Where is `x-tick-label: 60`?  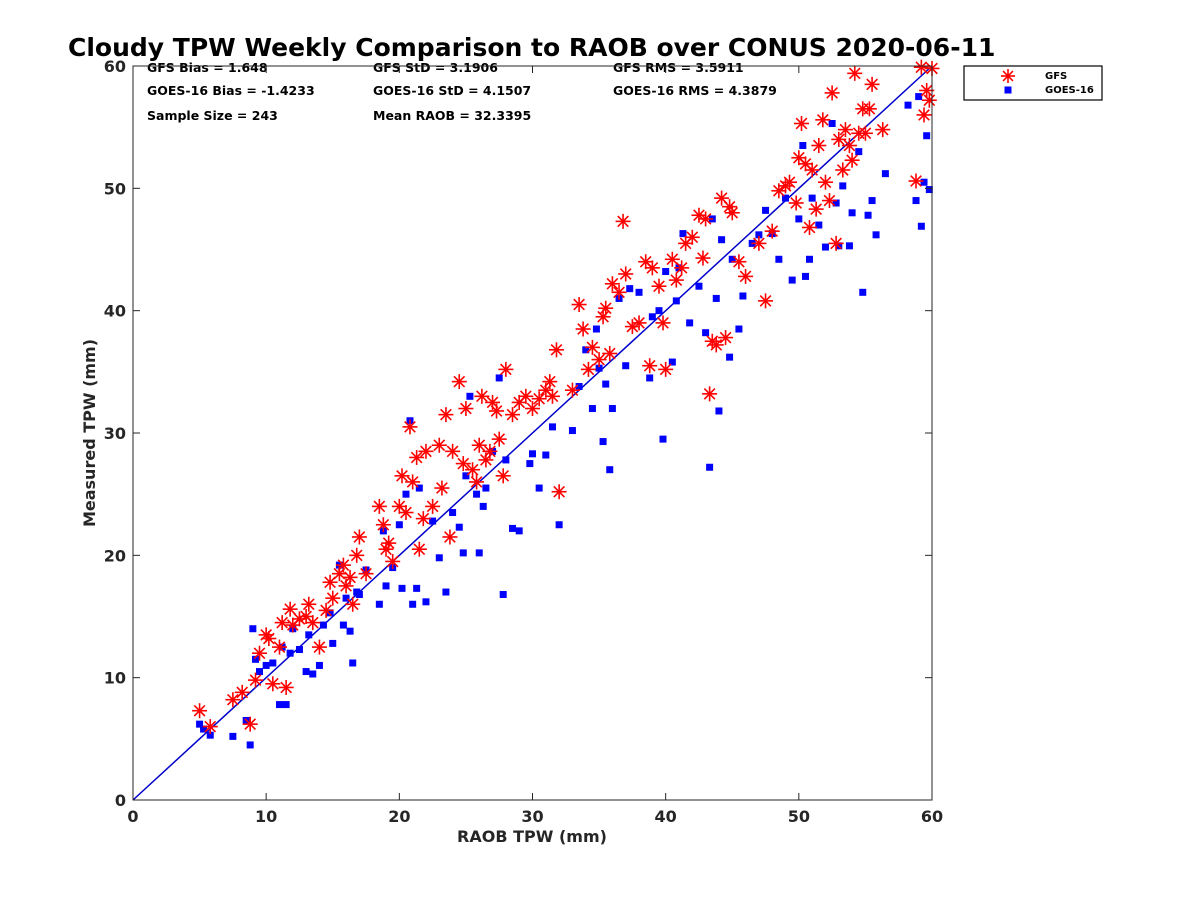 x-tick-label: 60 is located at coordinates (932, 816).